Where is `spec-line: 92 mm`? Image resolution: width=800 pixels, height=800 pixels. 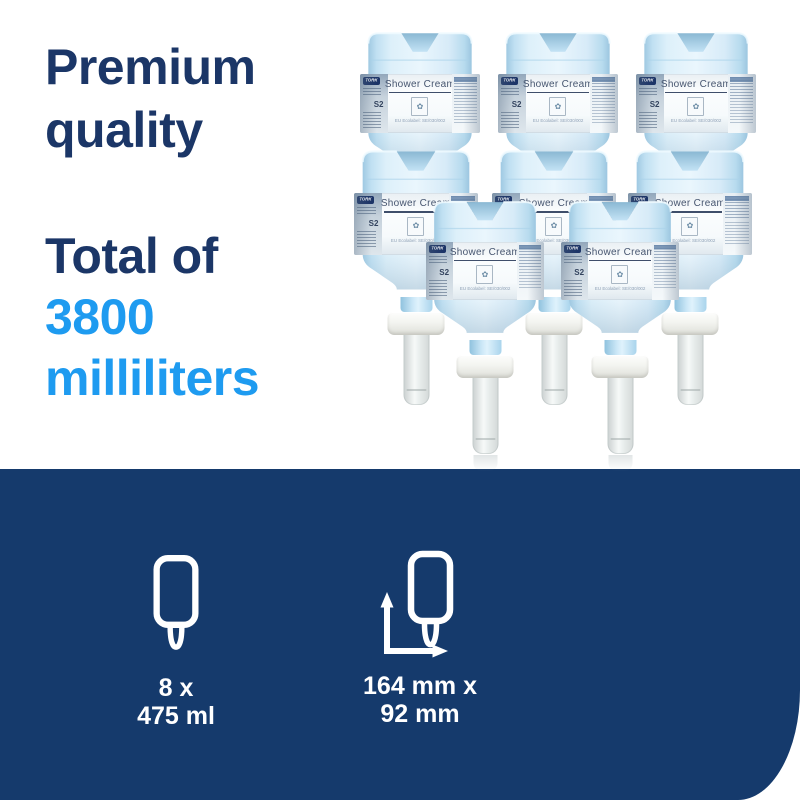
spec-line: 92 mm is located at coordinates (420, 714).